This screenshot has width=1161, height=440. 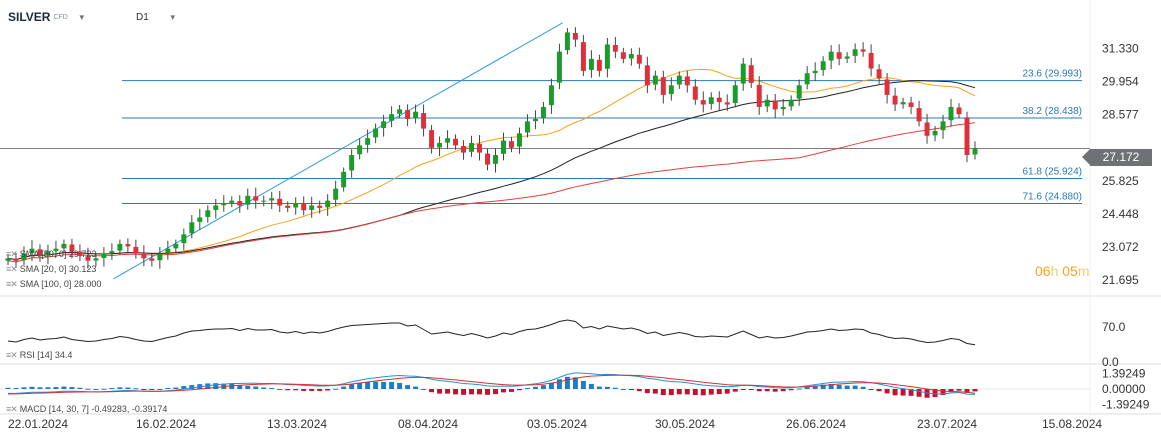 What do you see at coordinates (47, 17) in the screenshot?
I see `symbol-selector: SILVER CFD ▼` at bounding box center [47, 17].